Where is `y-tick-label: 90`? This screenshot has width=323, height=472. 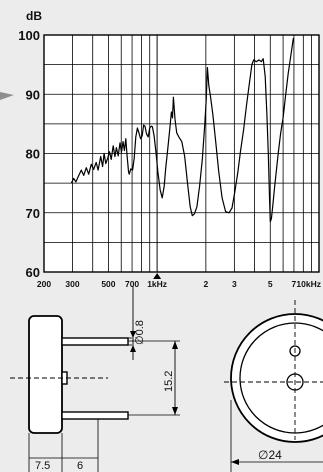
y-tick-label: 90 is located at coordinates (33, 94).